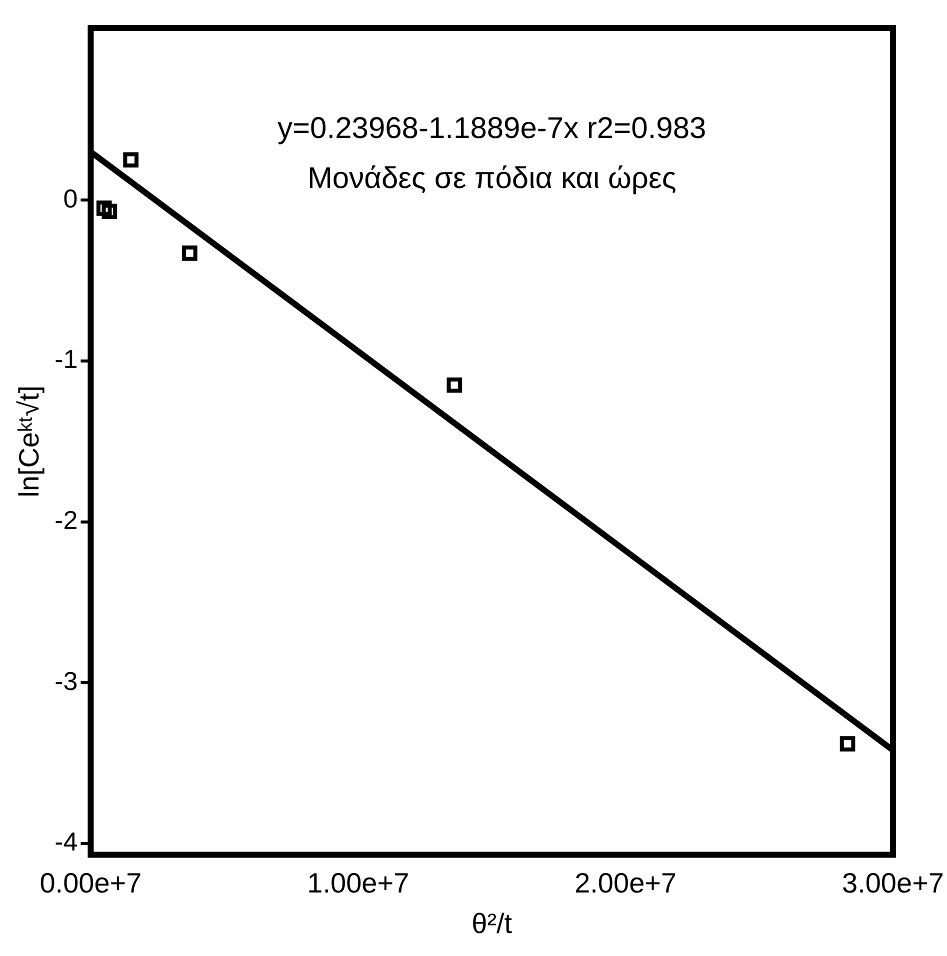 This screenshot has width=947, height=956. What do you see at coordinates (66, 681) in the screenshot?
I see `y-tick-label: -3` at bounding box center [66, 681].